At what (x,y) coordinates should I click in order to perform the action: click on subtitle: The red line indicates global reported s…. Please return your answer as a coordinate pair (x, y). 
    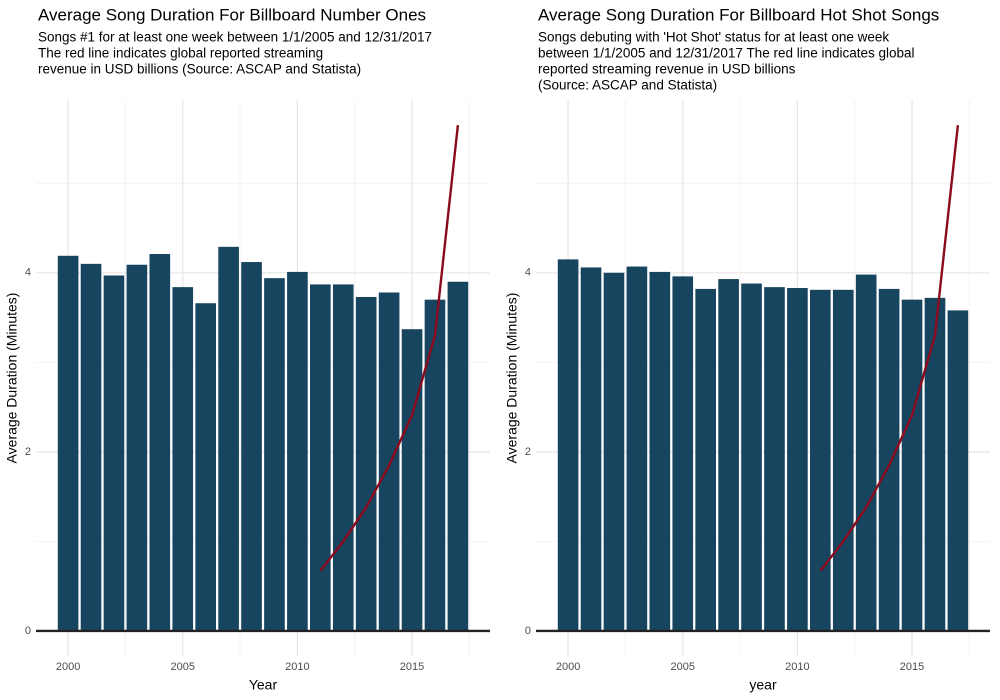
    Looking at the image, I should click on (180, 53).